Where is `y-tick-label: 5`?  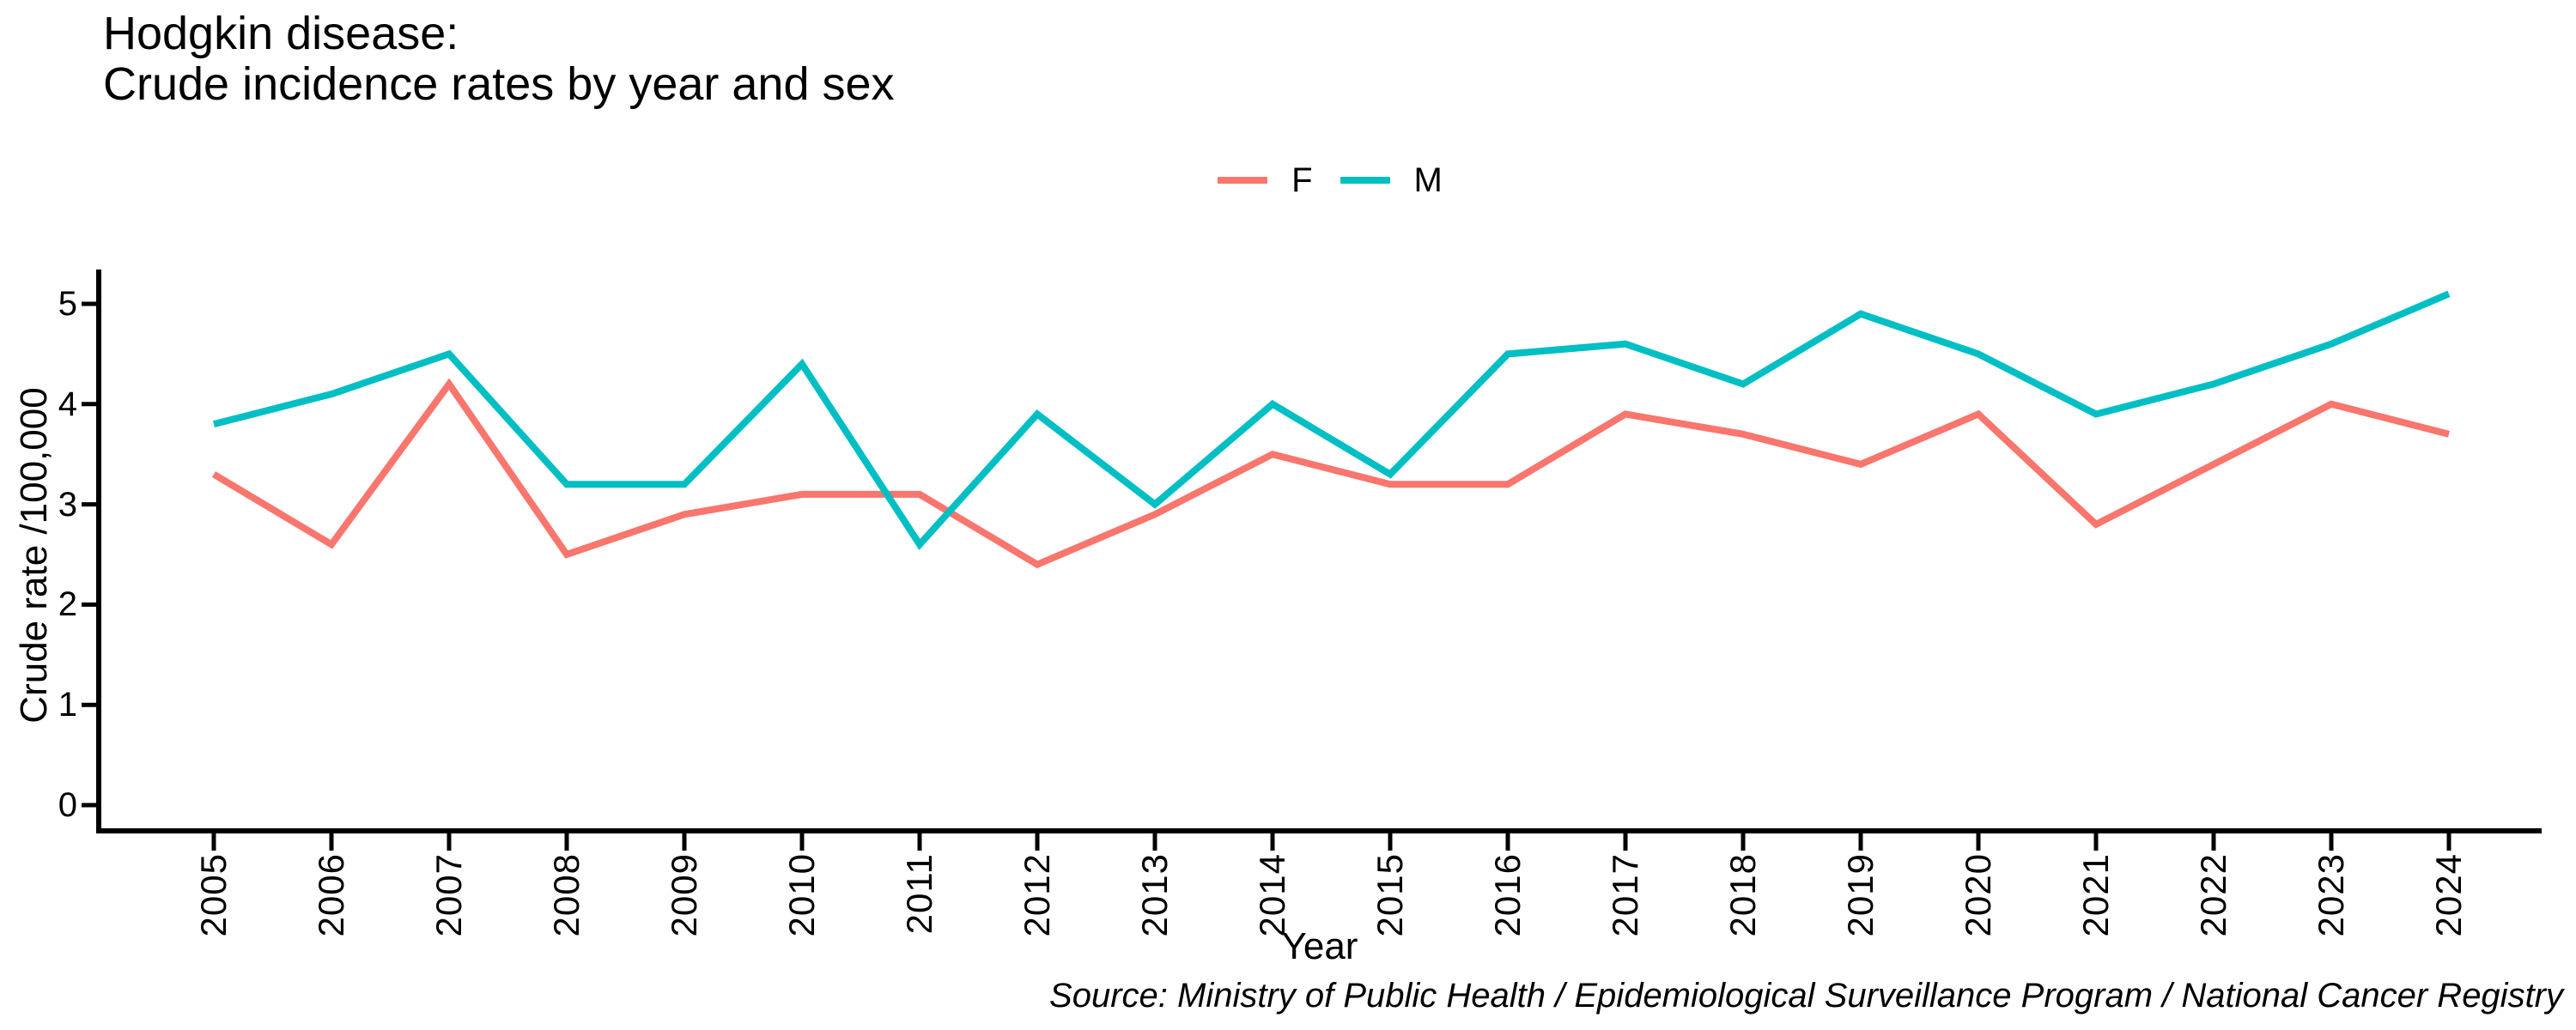
y-tick-label: 5 is located at coordinates (67, 304).